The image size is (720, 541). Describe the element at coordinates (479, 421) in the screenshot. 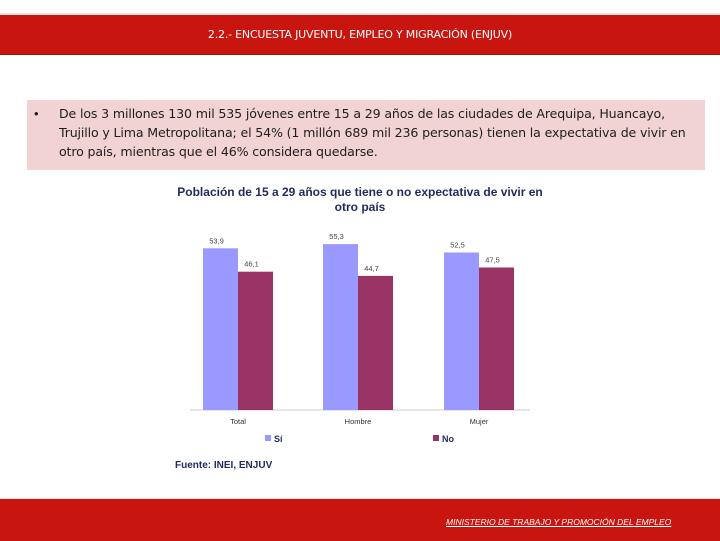

I see `category-label-mujer: Mujer` at that location.